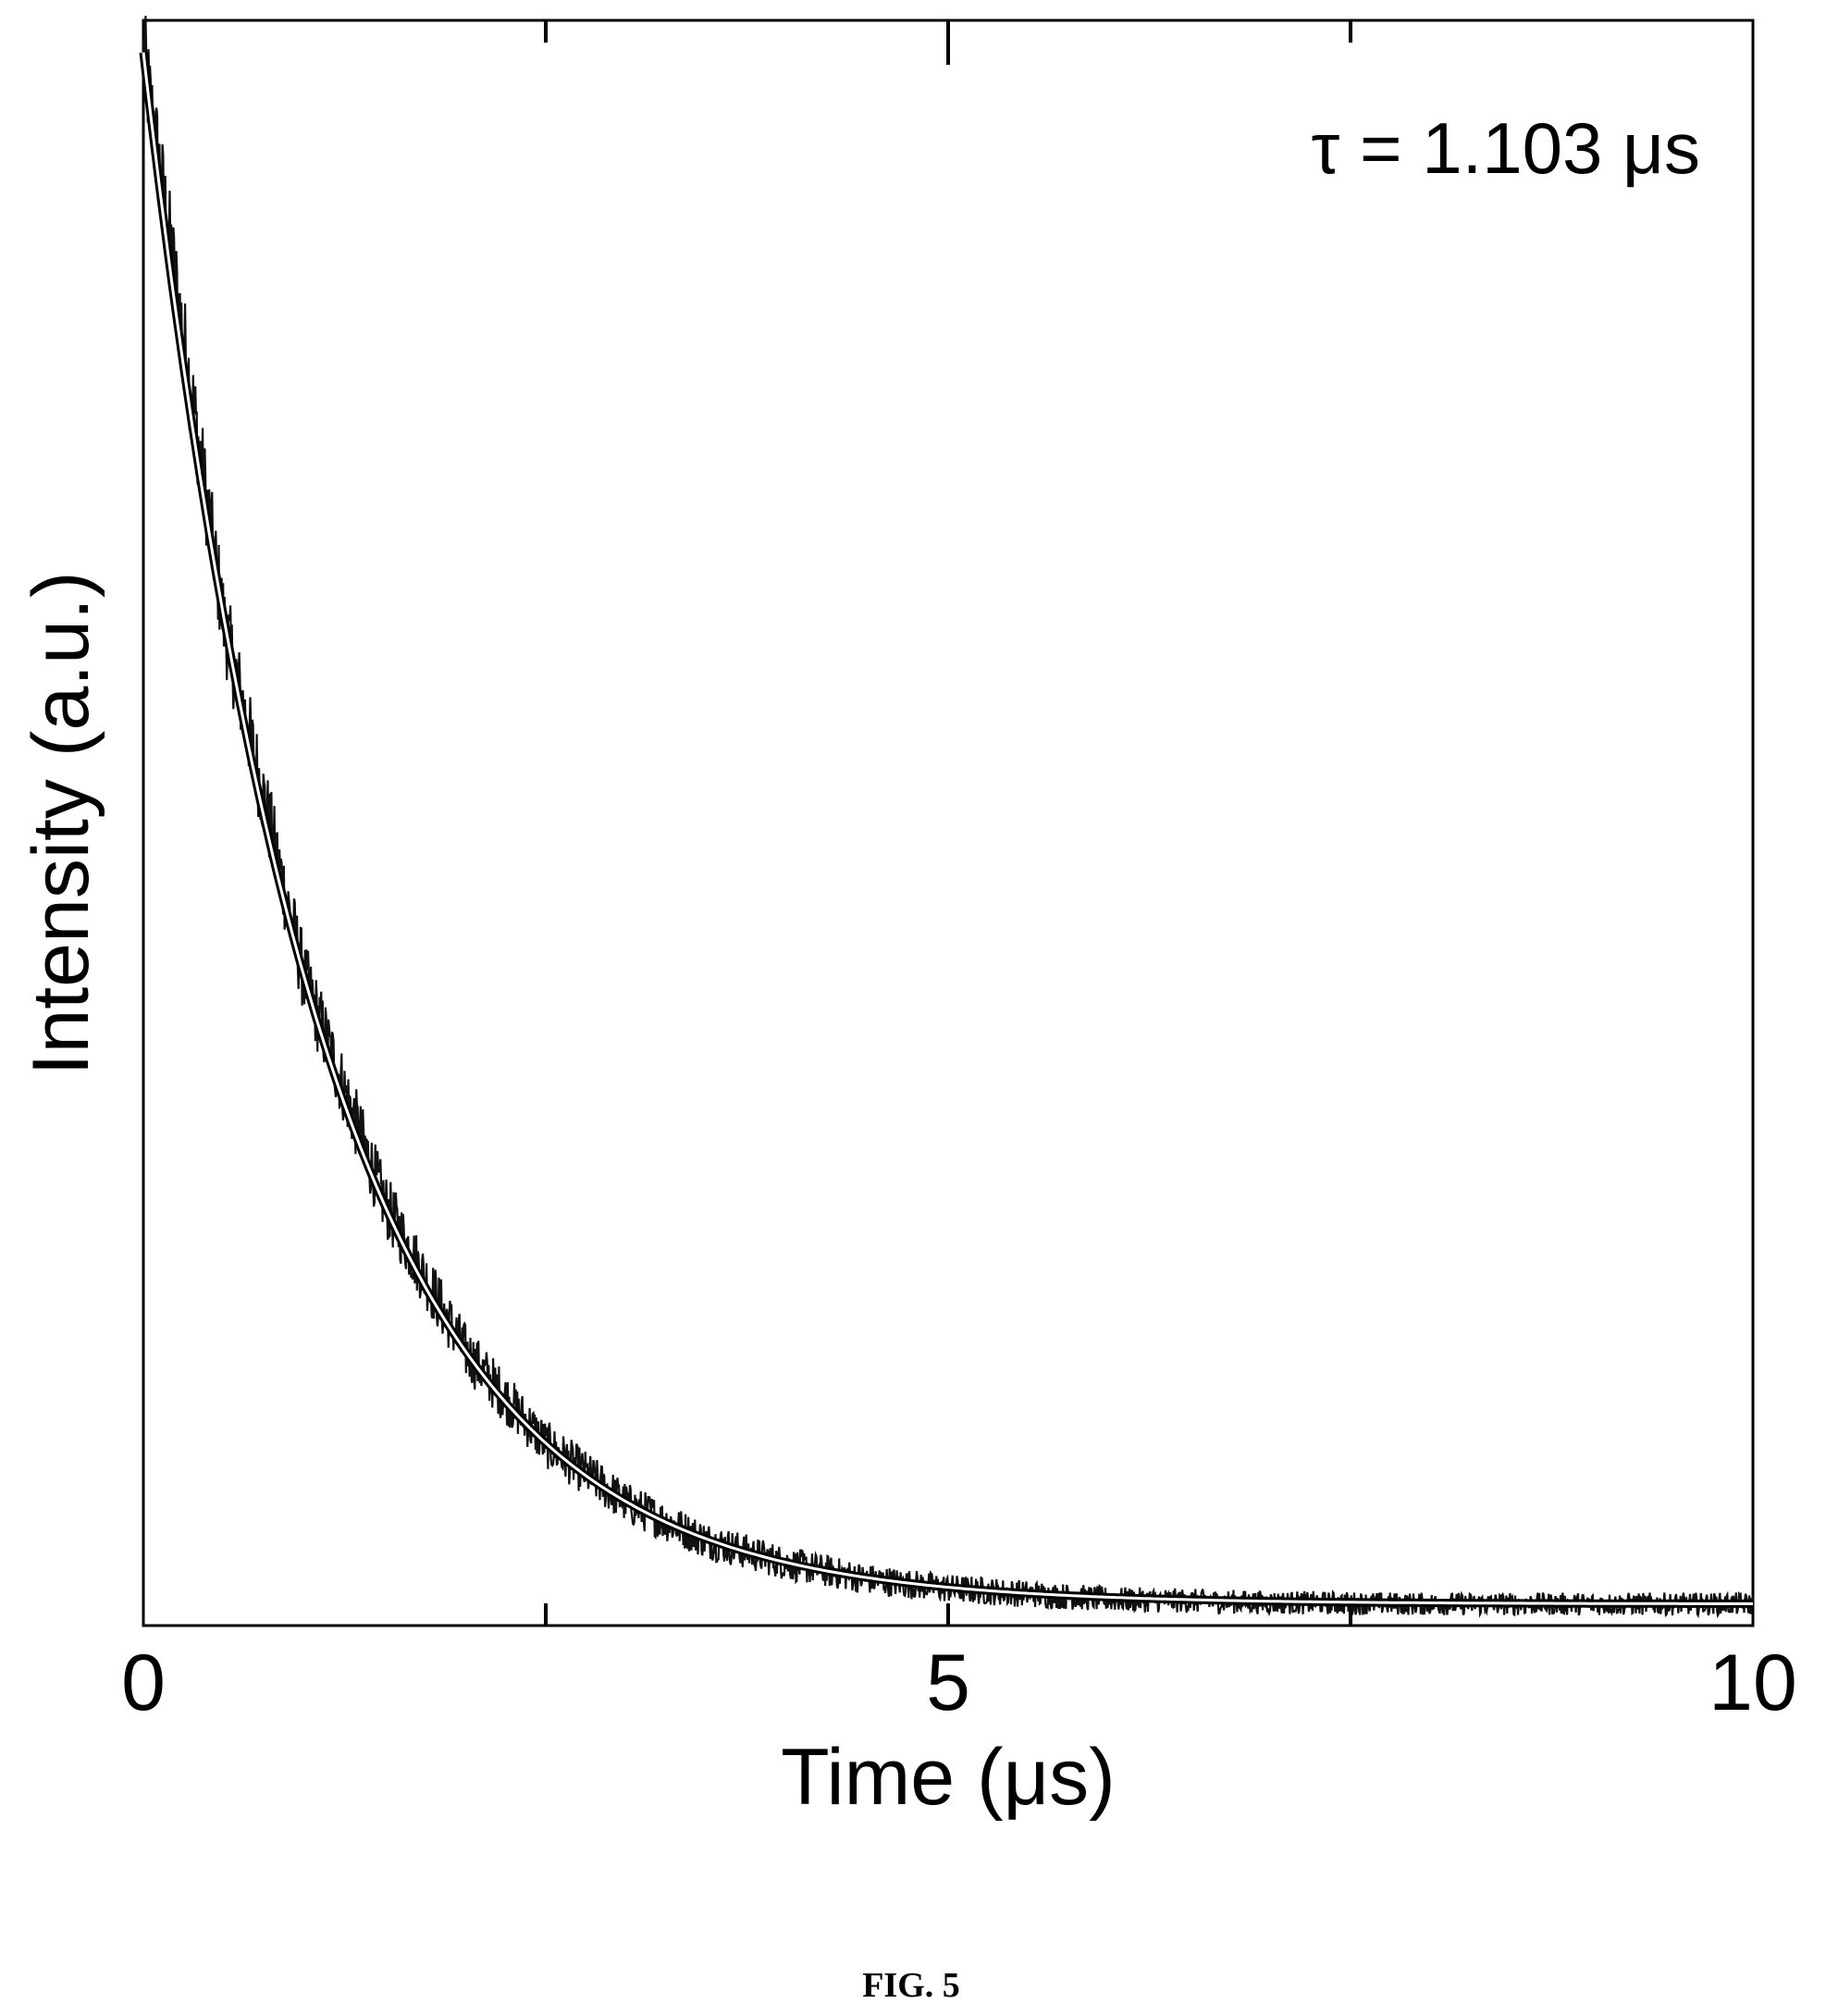 This screenshot has width=1826, height=2016. I want to click on figure-caption: FIG. 5, so click(911, 1986).